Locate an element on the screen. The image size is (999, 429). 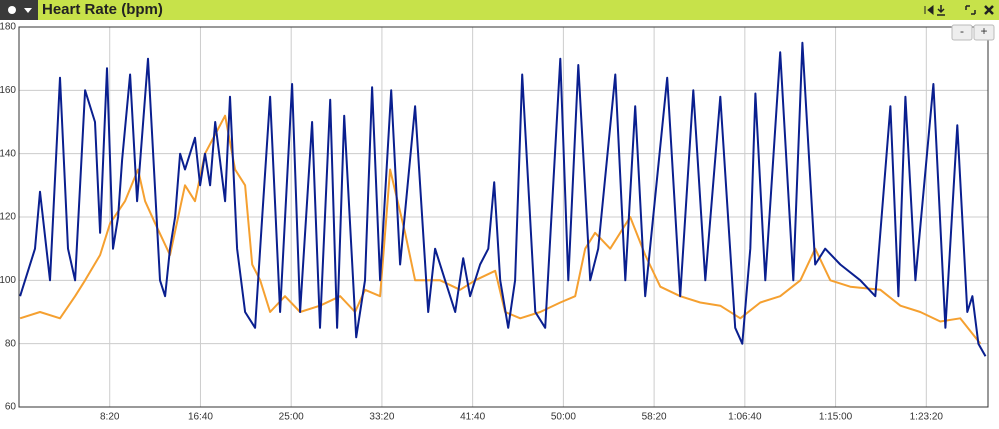
zoom-in-button is located at coordinates (984, 32).